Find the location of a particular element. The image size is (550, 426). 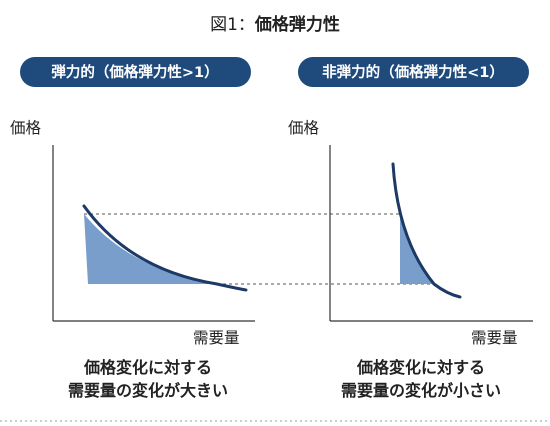

elastic-badge-pill is located at coordinates (135, 72).